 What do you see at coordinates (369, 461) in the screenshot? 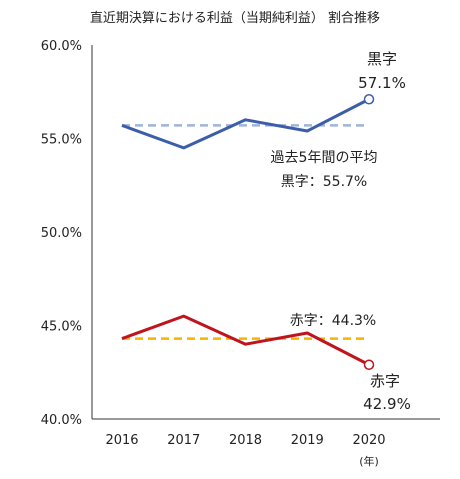
I see `x-axis-unit-label: (年)` at bounding box center [369, 461].